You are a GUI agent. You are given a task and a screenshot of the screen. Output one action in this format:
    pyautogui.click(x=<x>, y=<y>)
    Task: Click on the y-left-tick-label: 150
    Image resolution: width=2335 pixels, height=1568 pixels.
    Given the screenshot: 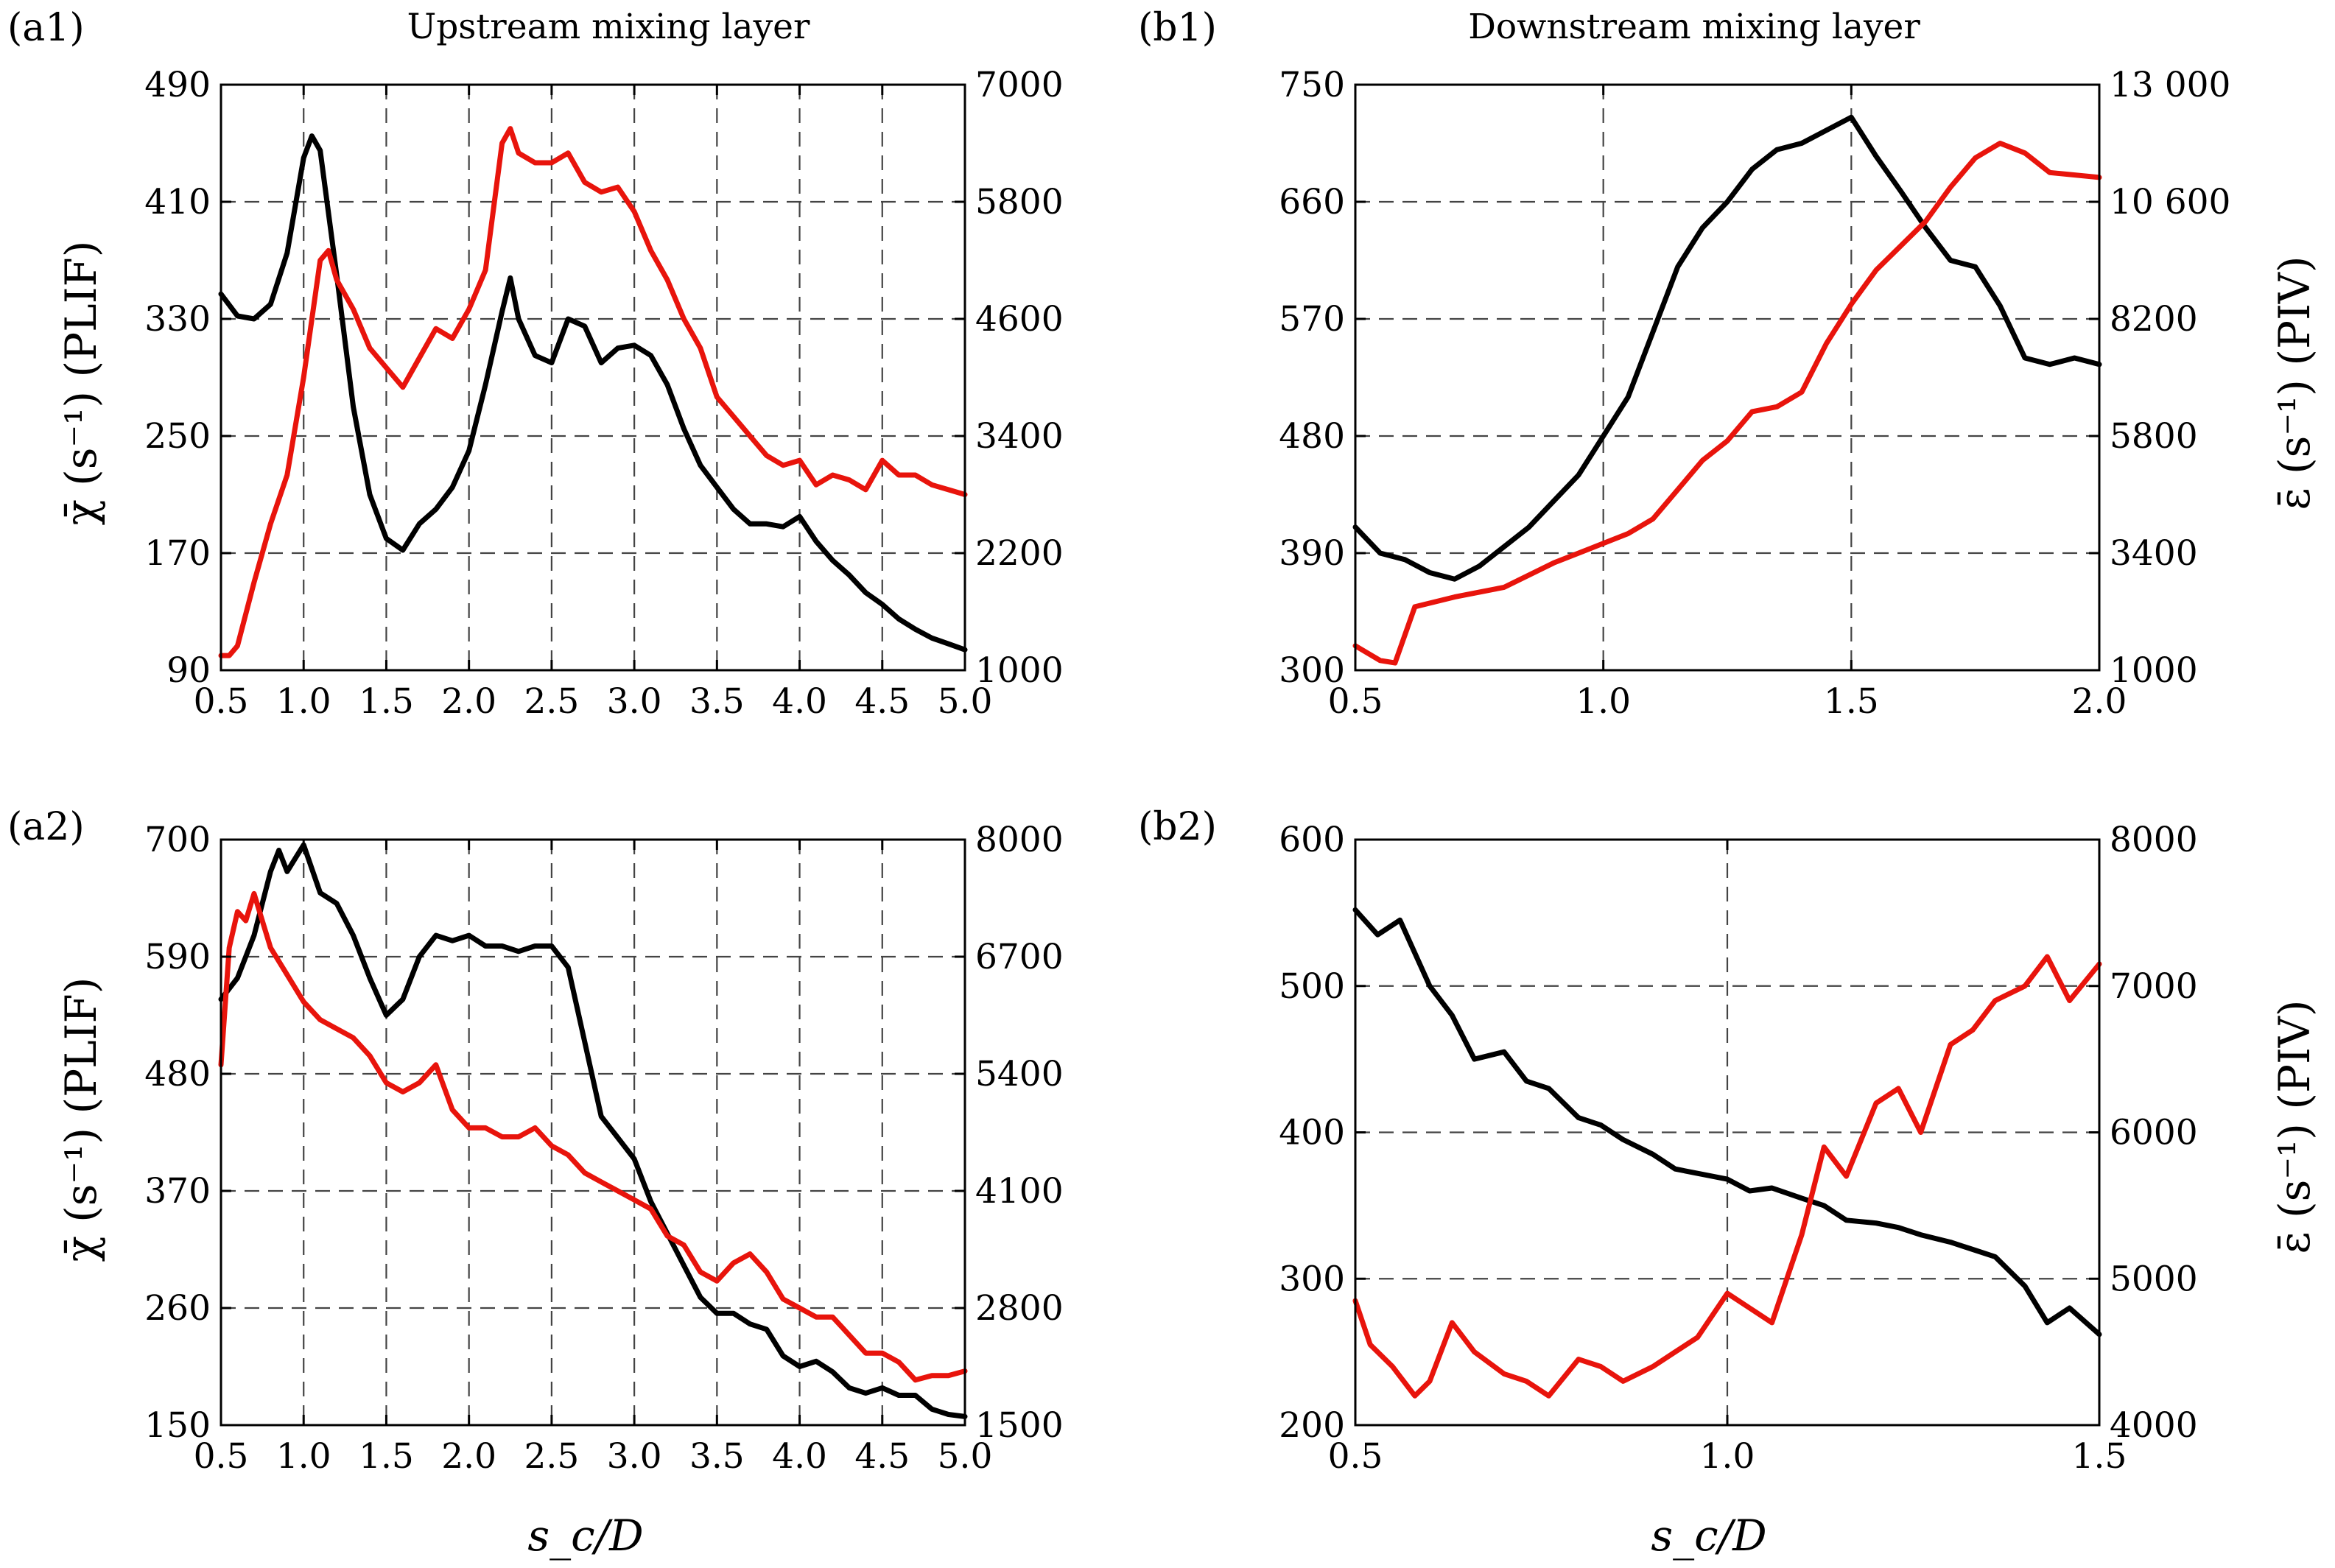 What is the action you would take?
    pyautogui.click(x=177, y=1425)
    